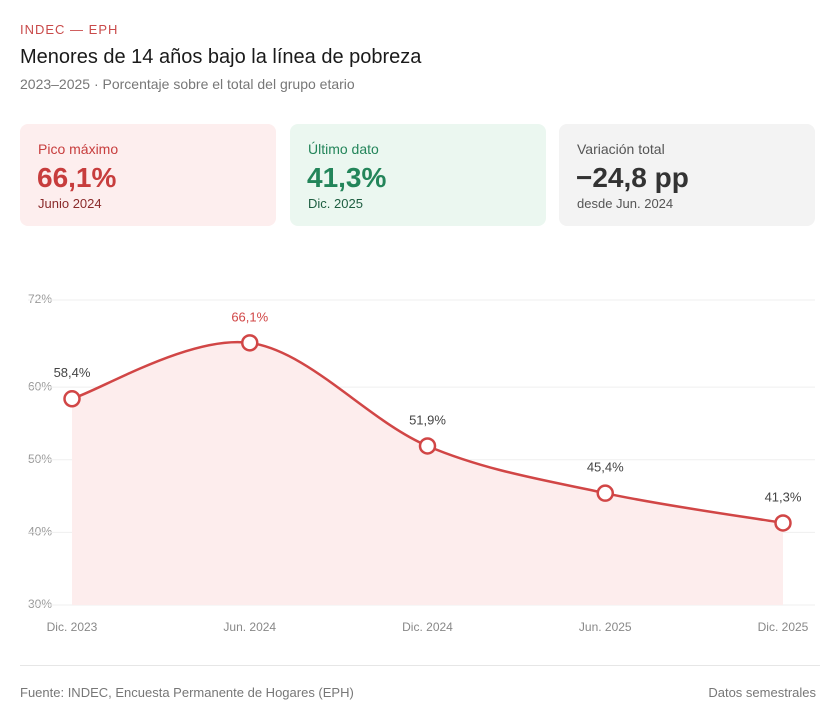  I want to click on data-label: 58,4%, so click(72, 372).